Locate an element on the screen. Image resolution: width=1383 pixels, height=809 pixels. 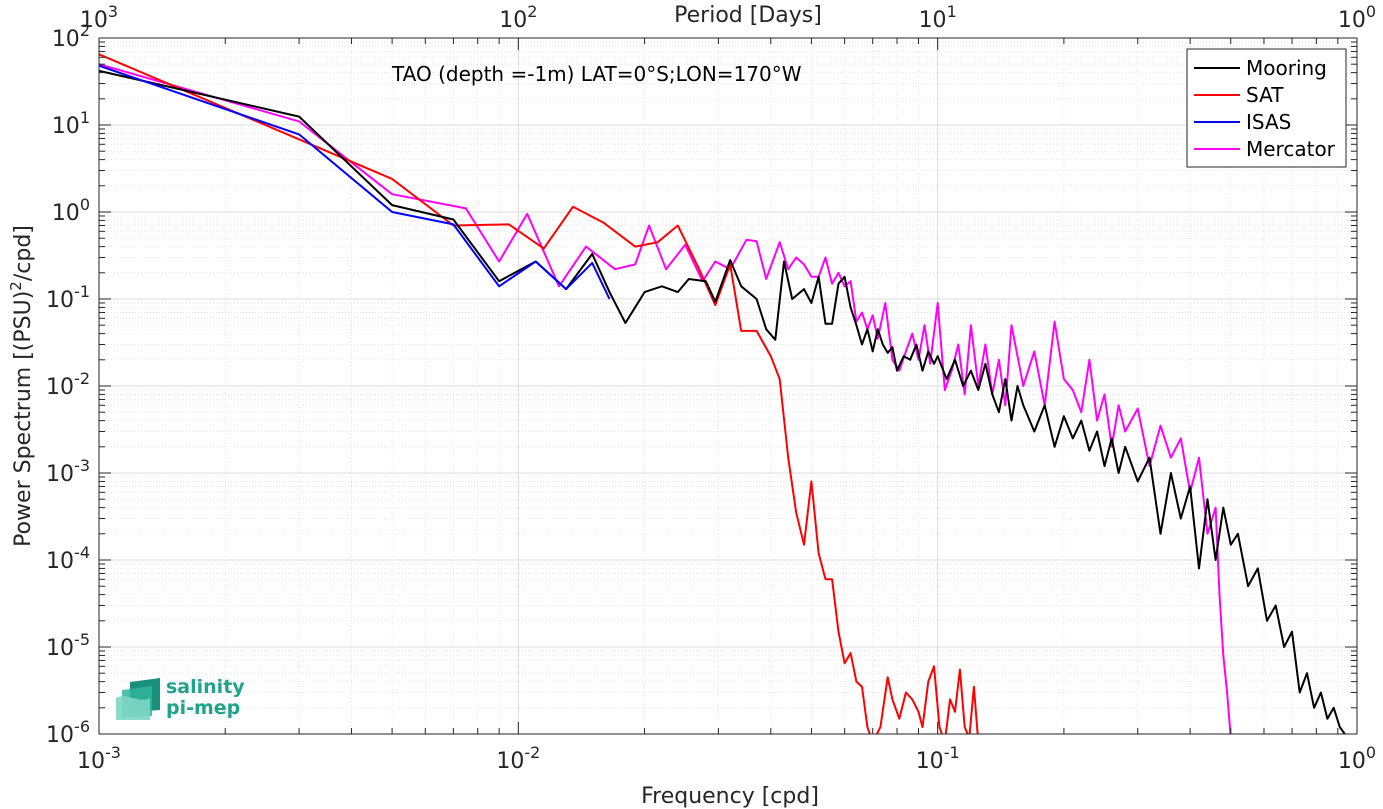
top-tick-label: 10⁰ is located at coordinates (1357, 17).